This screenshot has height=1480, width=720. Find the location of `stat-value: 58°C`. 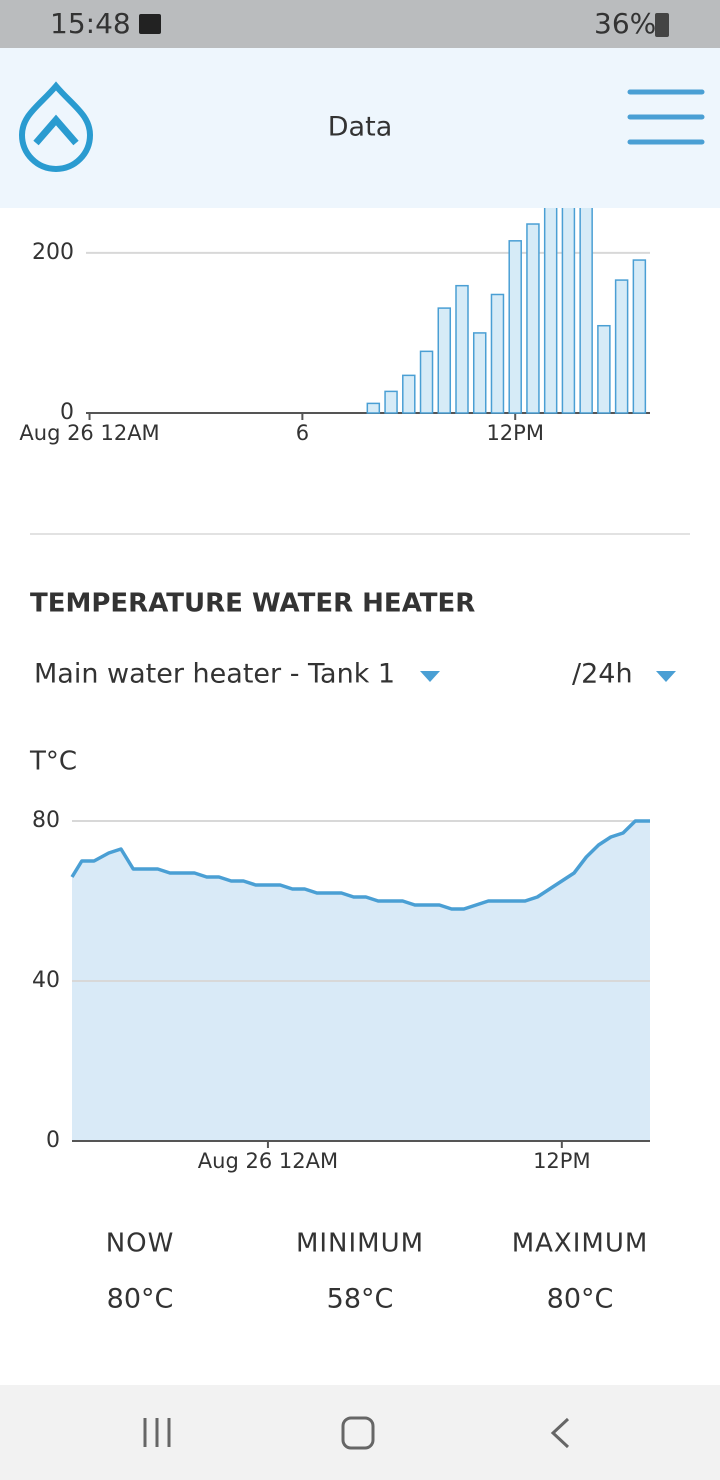

stat-value: 58°C is located at coordinates (360, 1299).